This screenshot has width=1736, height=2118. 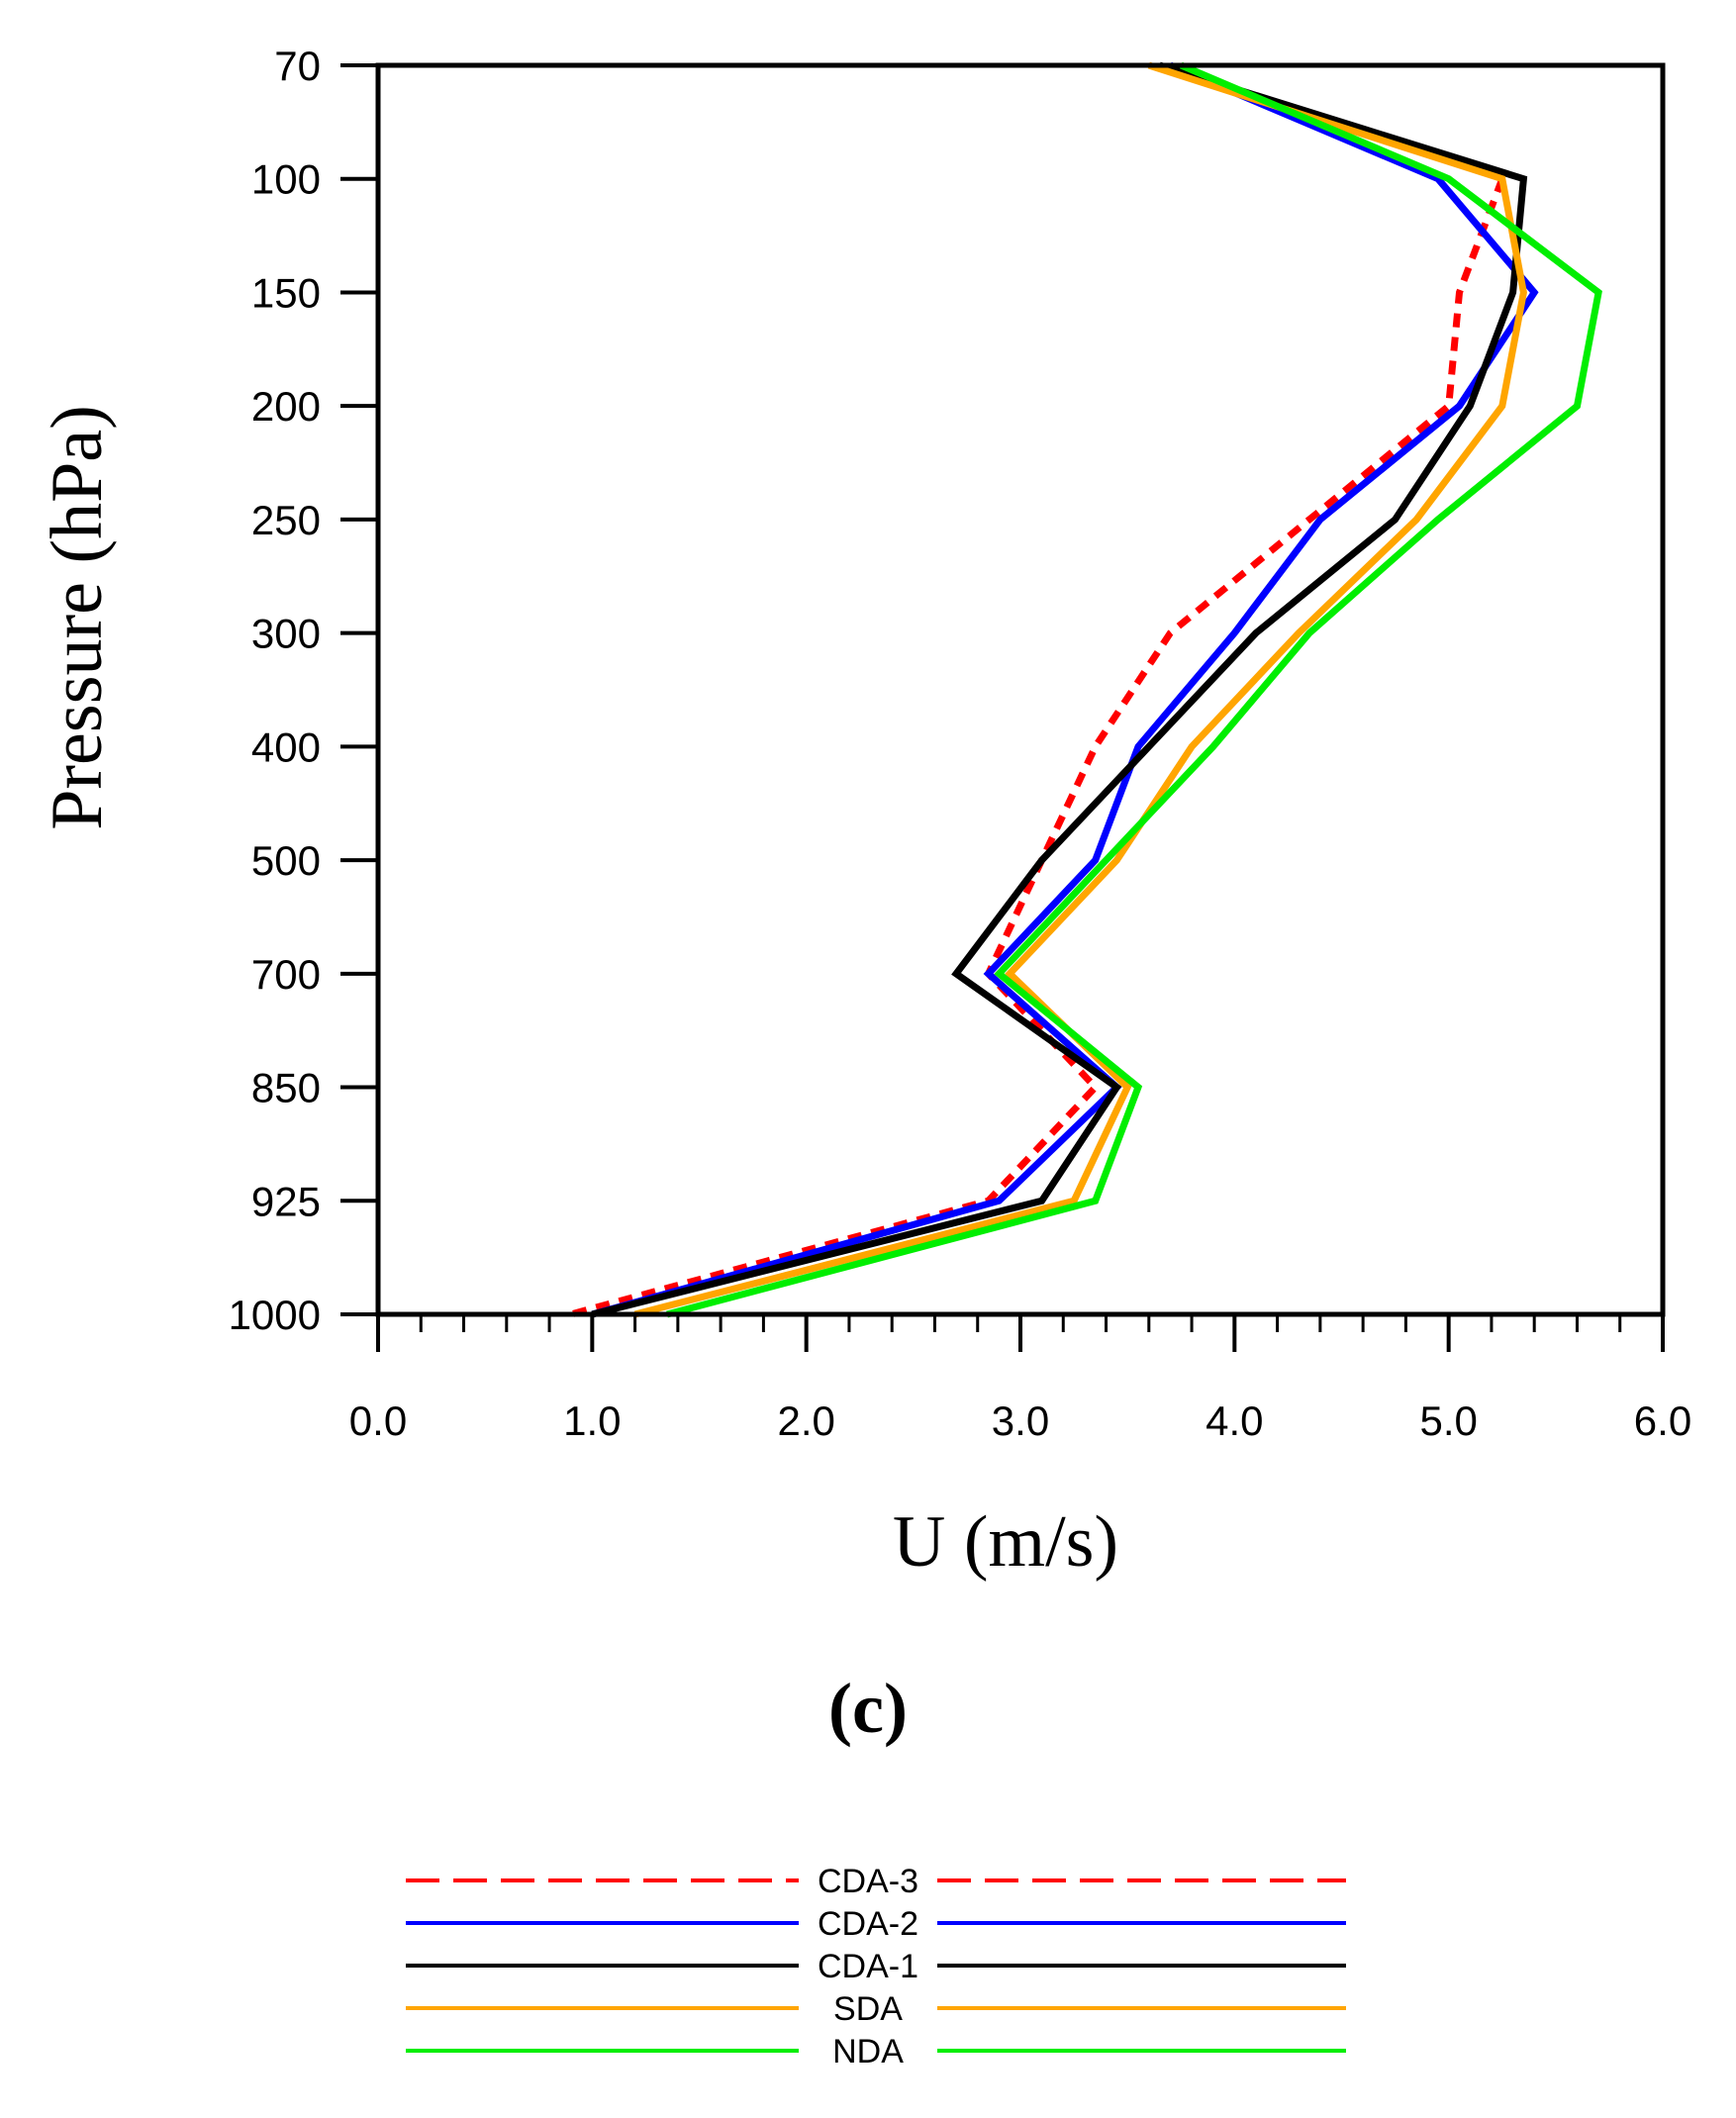 I want to click on legend-label: CDA-2, so click(x=868, y=1924).